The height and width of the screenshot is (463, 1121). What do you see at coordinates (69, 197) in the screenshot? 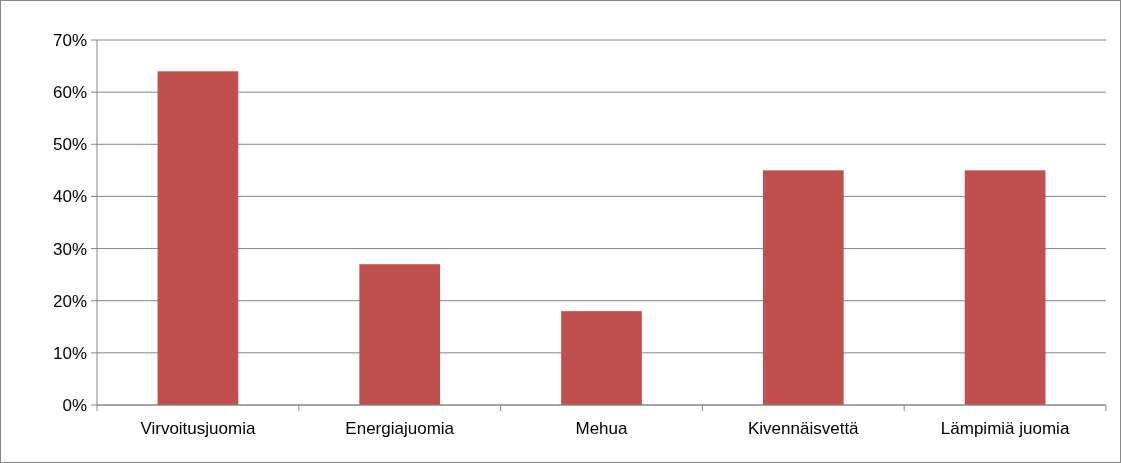
I see `y-tick-label: 40%` at bounding box center [69, 197].